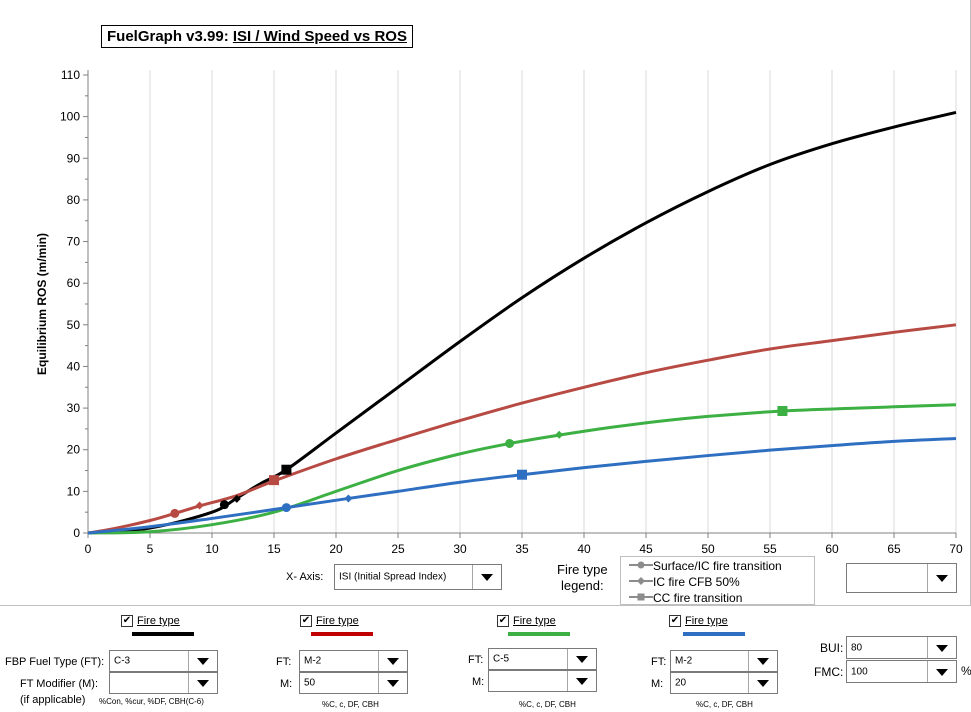 Image resolution: width=971 pixels, height=712 pixels. I want to click on y-tick-label: 70, so click(74, 242).